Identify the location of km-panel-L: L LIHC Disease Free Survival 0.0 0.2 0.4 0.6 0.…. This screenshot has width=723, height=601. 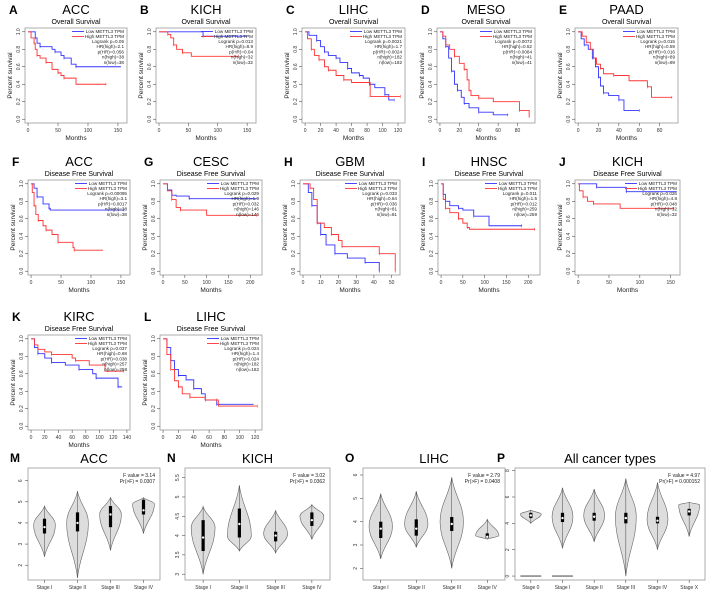
(202, 379).